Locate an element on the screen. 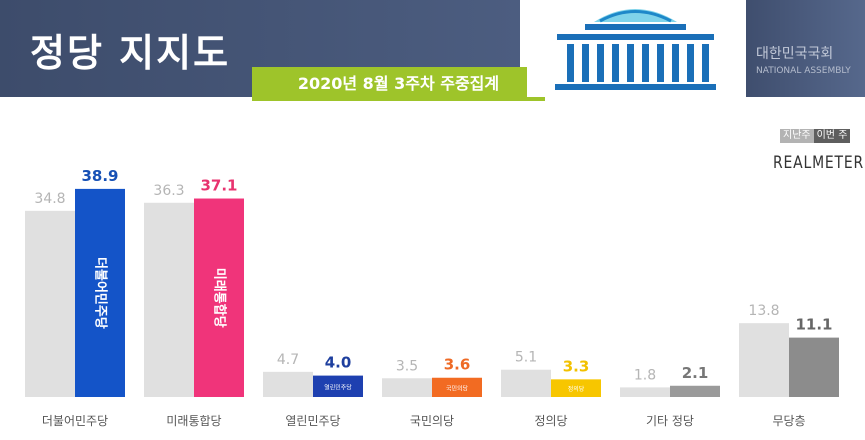  assembly-panel is located at coordinates (805, 48).